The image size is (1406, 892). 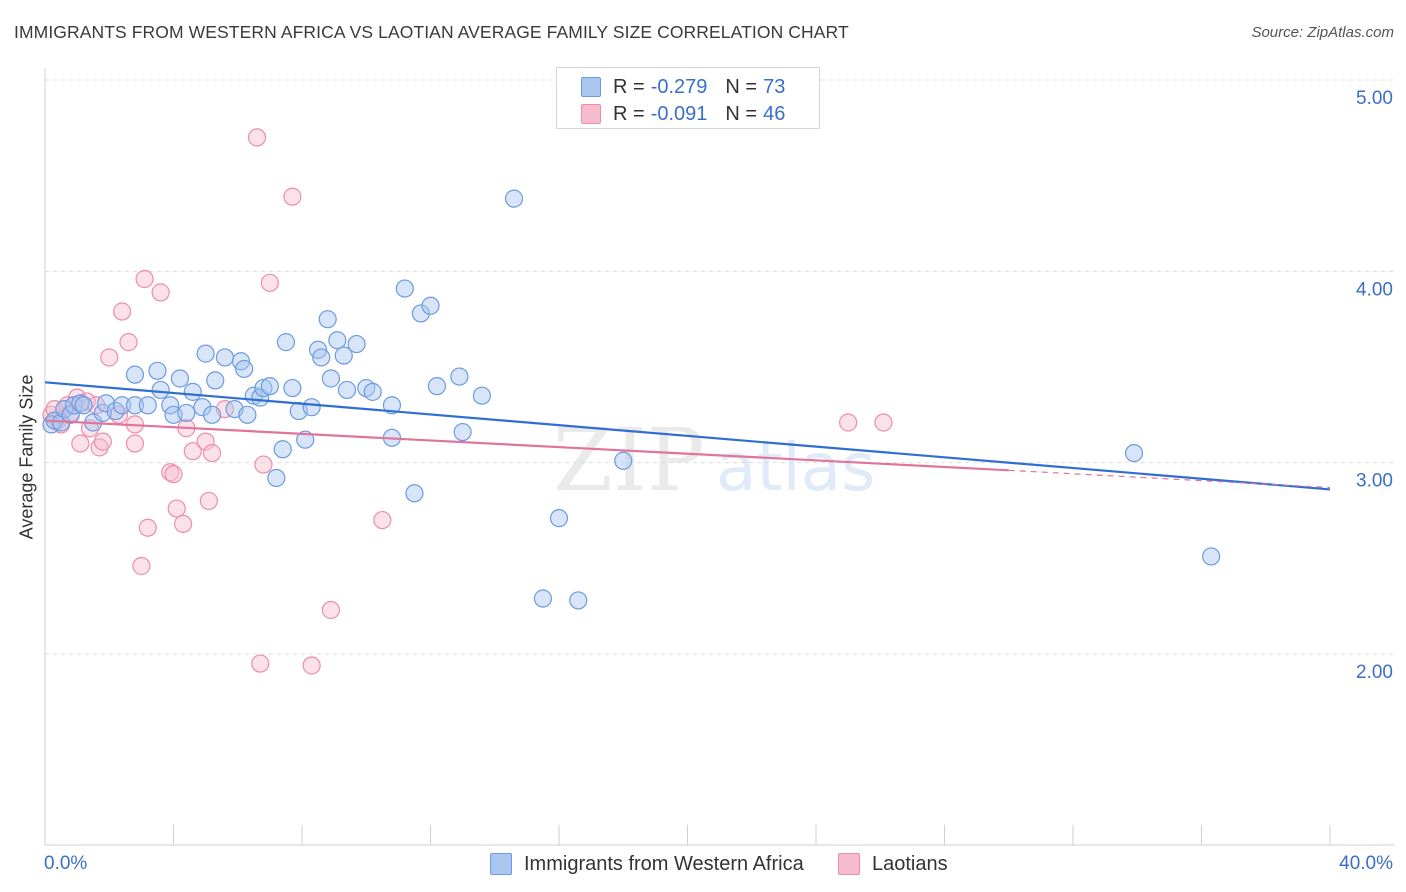 What do you see at coordinates (849, 864) in the screenshot?
I see `bottom-legend-swatch-pink` at bounding box center [849, 864].